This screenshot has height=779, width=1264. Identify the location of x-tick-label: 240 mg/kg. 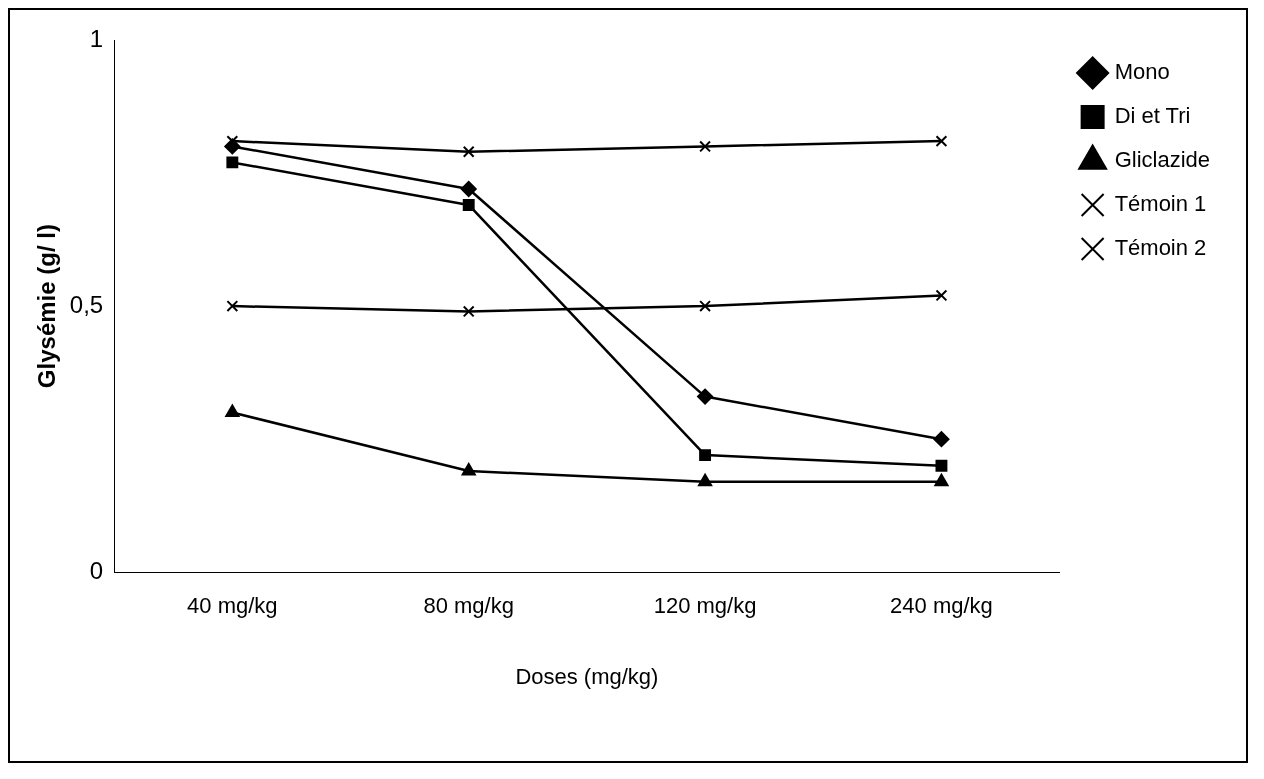
(941, 606).